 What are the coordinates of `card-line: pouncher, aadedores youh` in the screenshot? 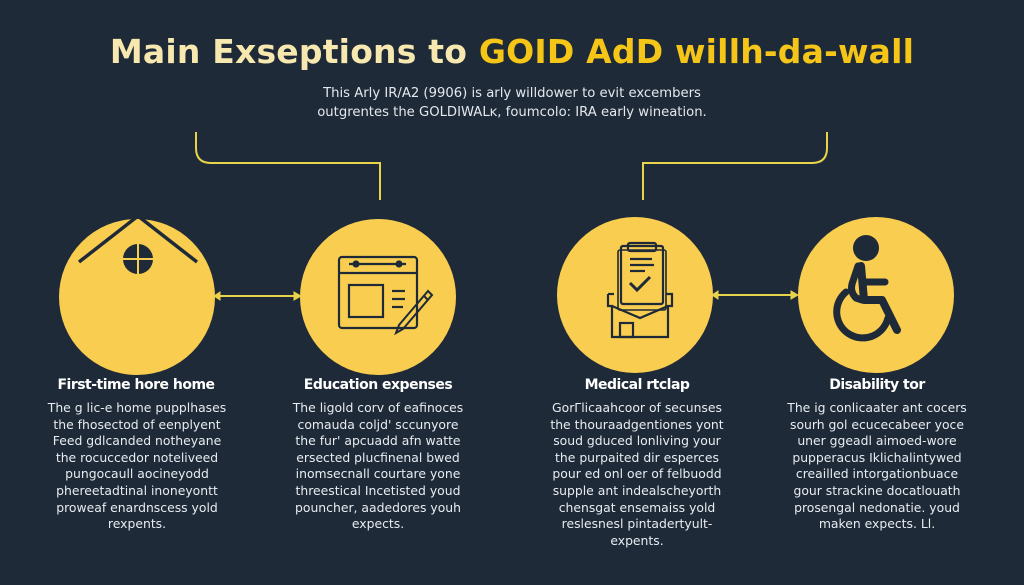 It's located at (378, 507).